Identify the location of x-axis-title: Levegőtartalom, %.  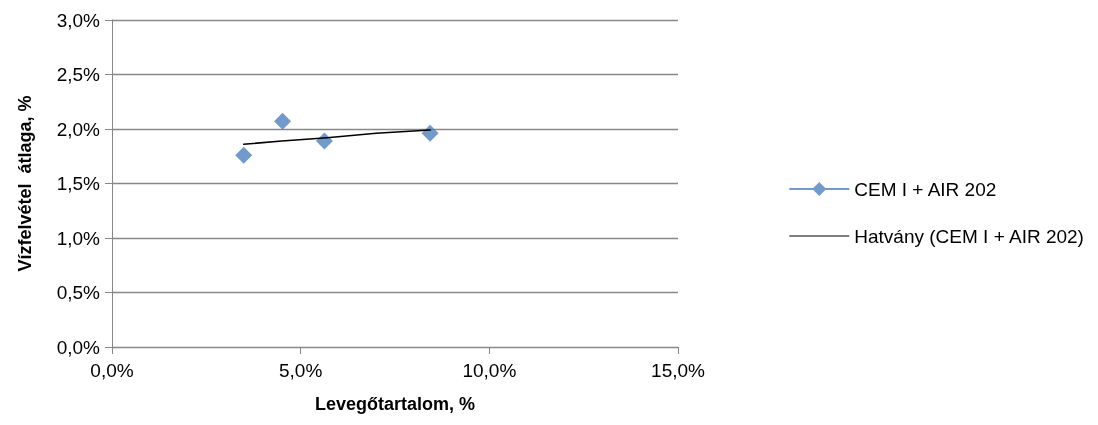
(395, 404).